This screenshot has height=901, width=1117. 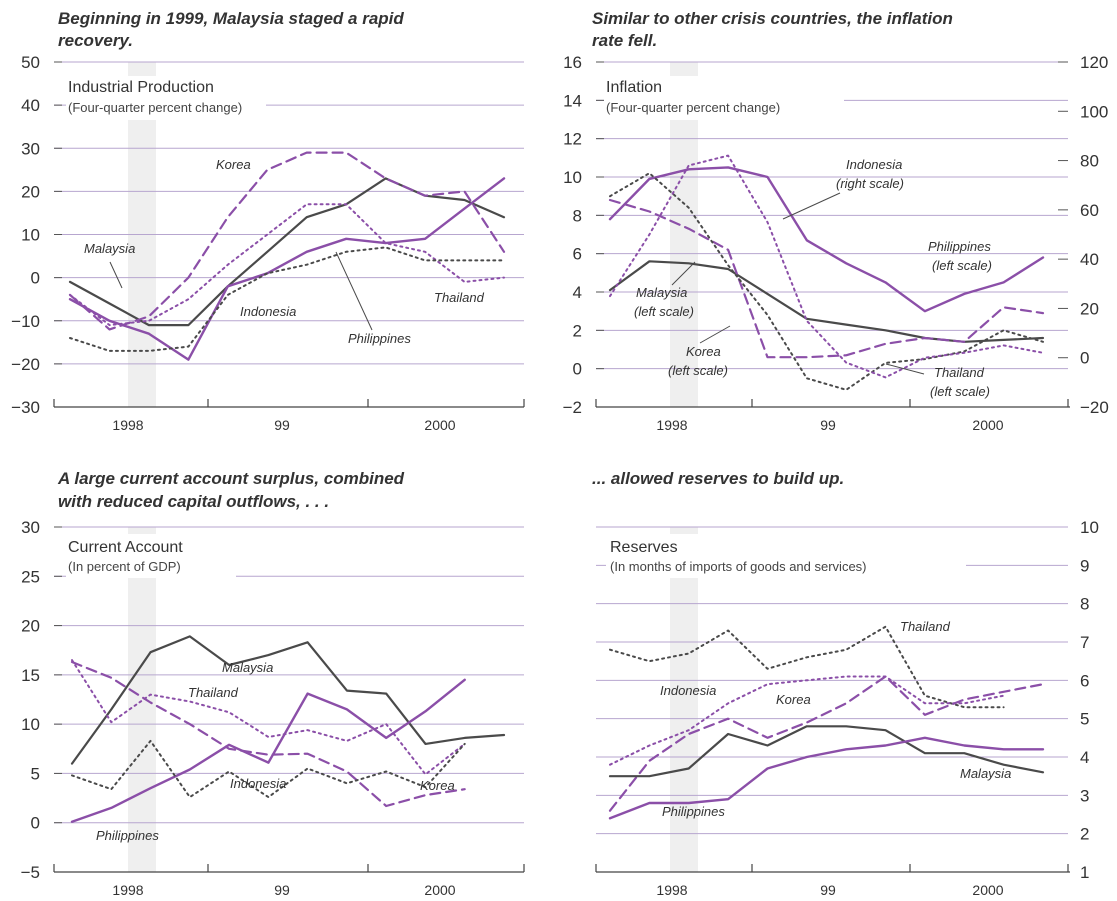 What do you see at coordinates (962, 265) in the screenshot?
I see `label-philippines-scale: (left scale)` at bounding box center [962, 265].